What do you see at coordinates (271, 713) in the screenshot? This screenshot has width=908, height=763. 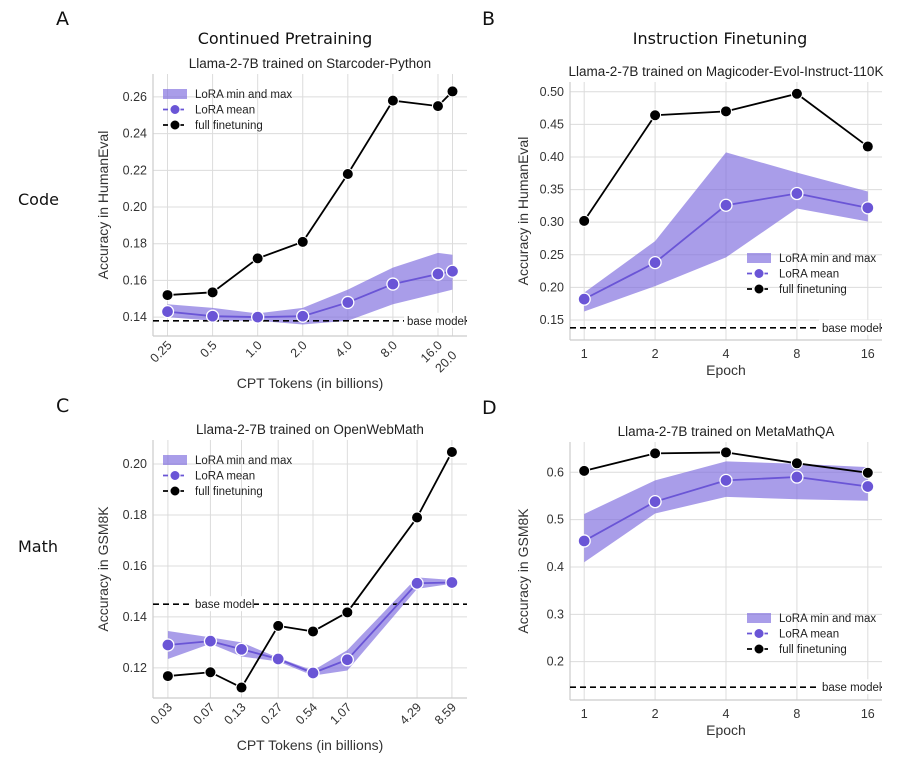 I see `x-tick-label: 0.27` at bounding box center [271, 713].